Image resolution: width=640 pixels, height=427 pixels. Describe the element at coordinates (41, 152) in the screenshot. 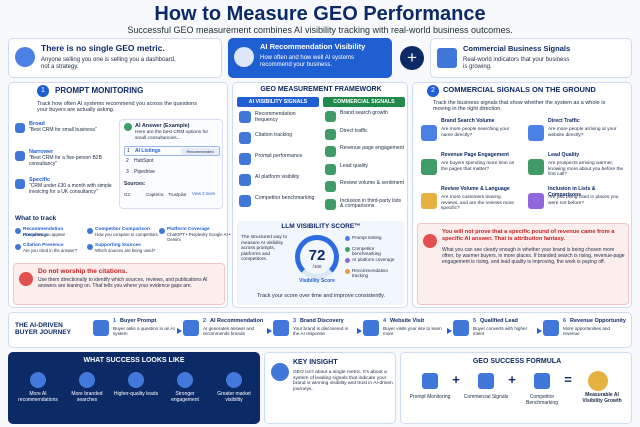

I see `prompt-label: Narrower` at that location.